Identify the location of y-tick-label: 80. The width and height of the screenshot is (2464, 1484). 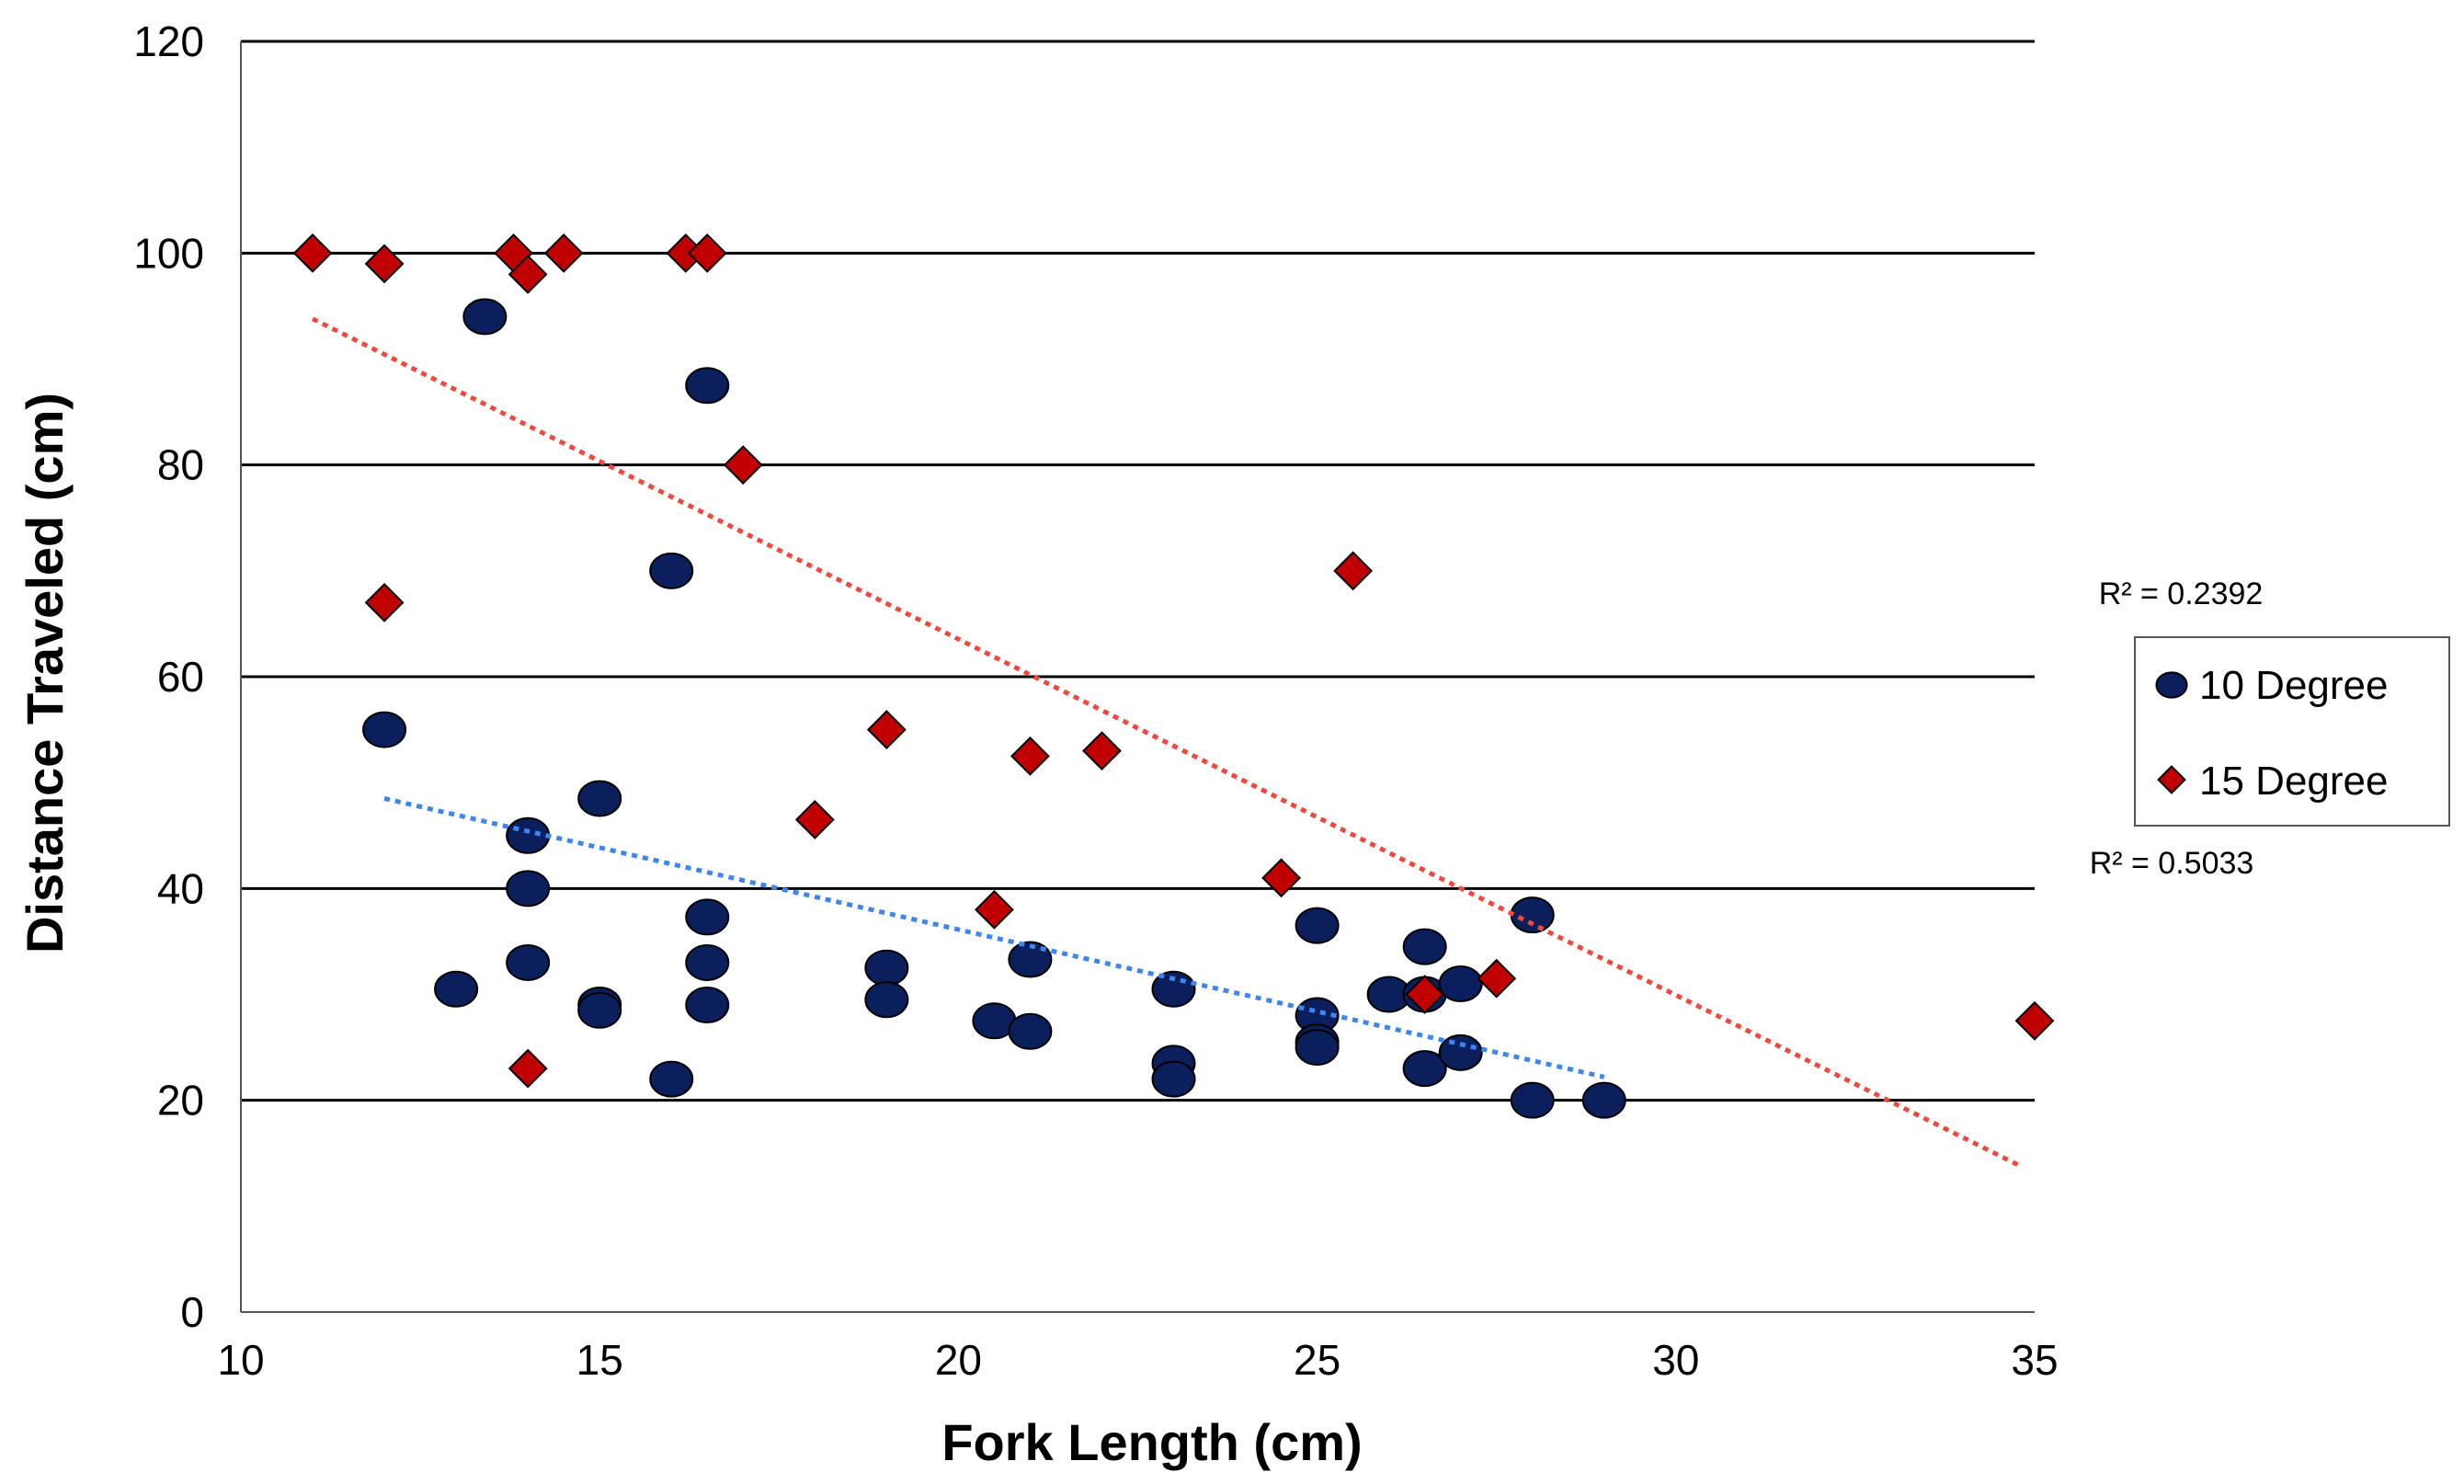
(180, 465).